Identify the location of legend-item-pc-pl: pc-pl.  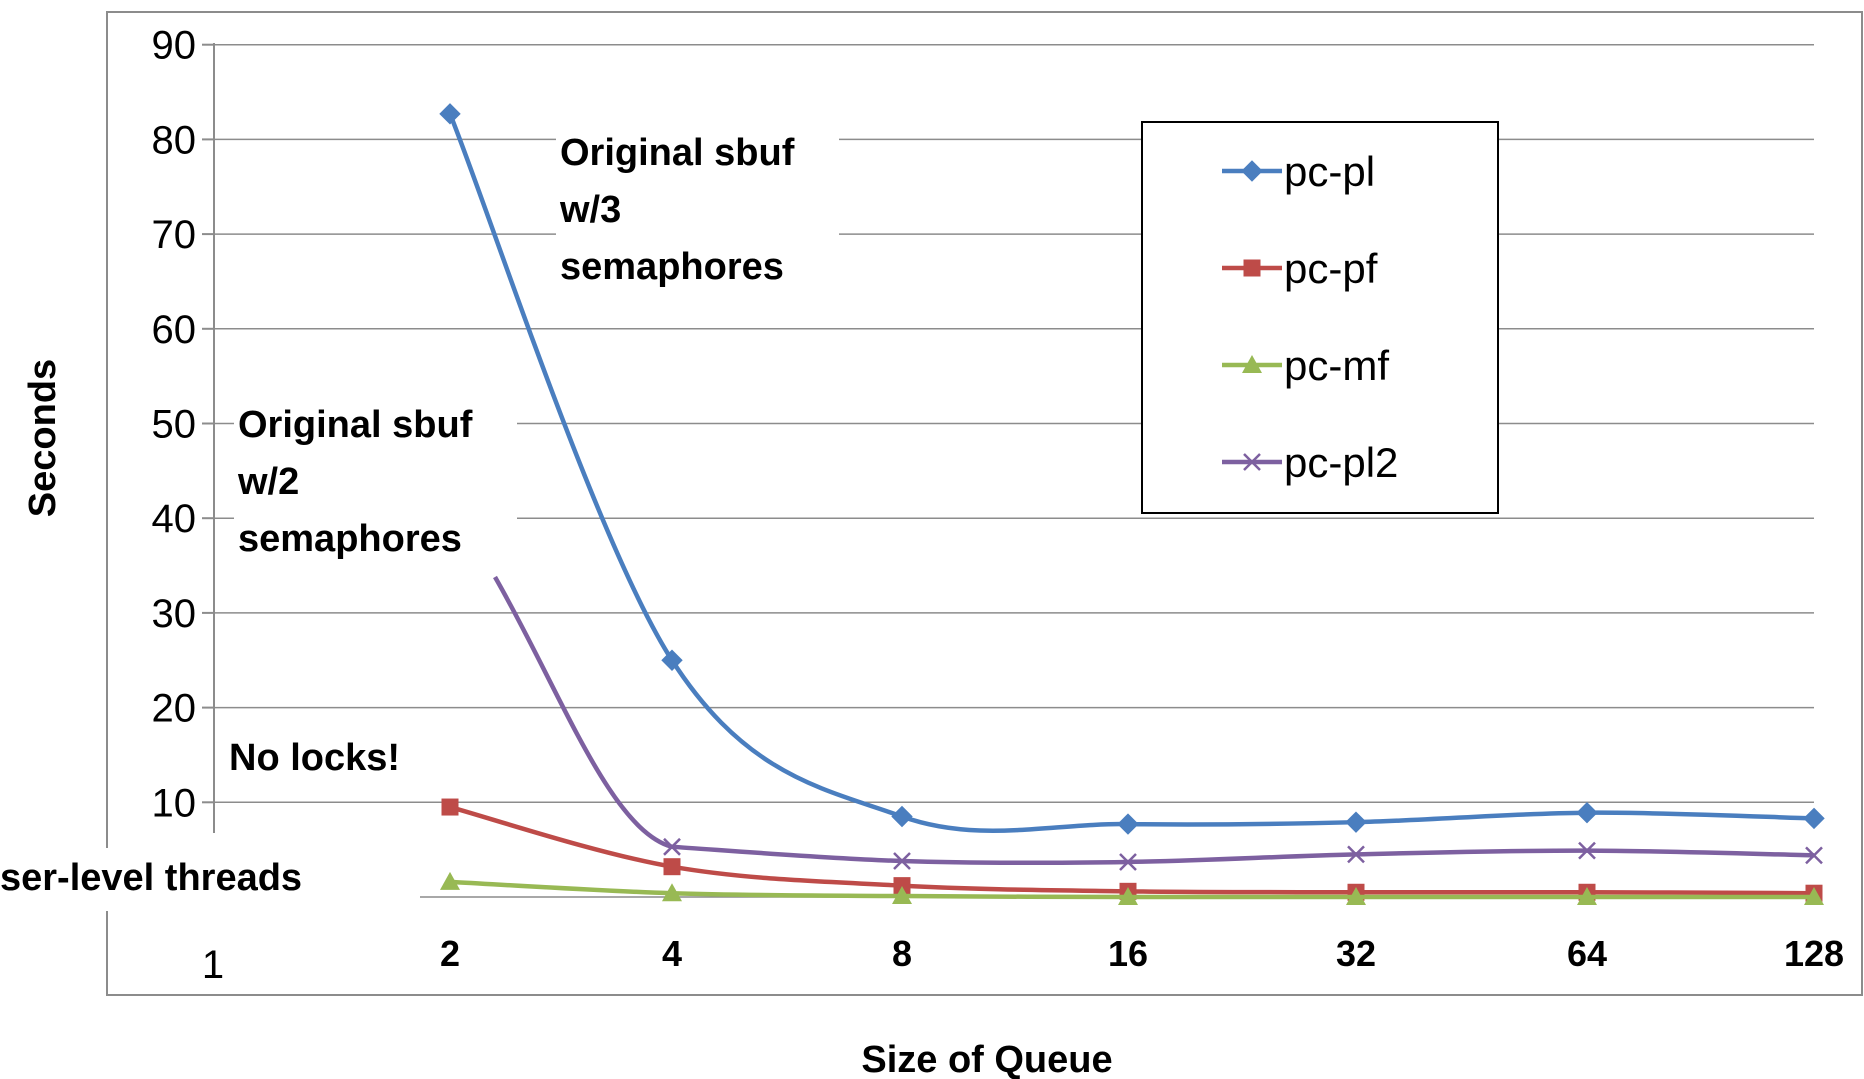
(1298, 171).